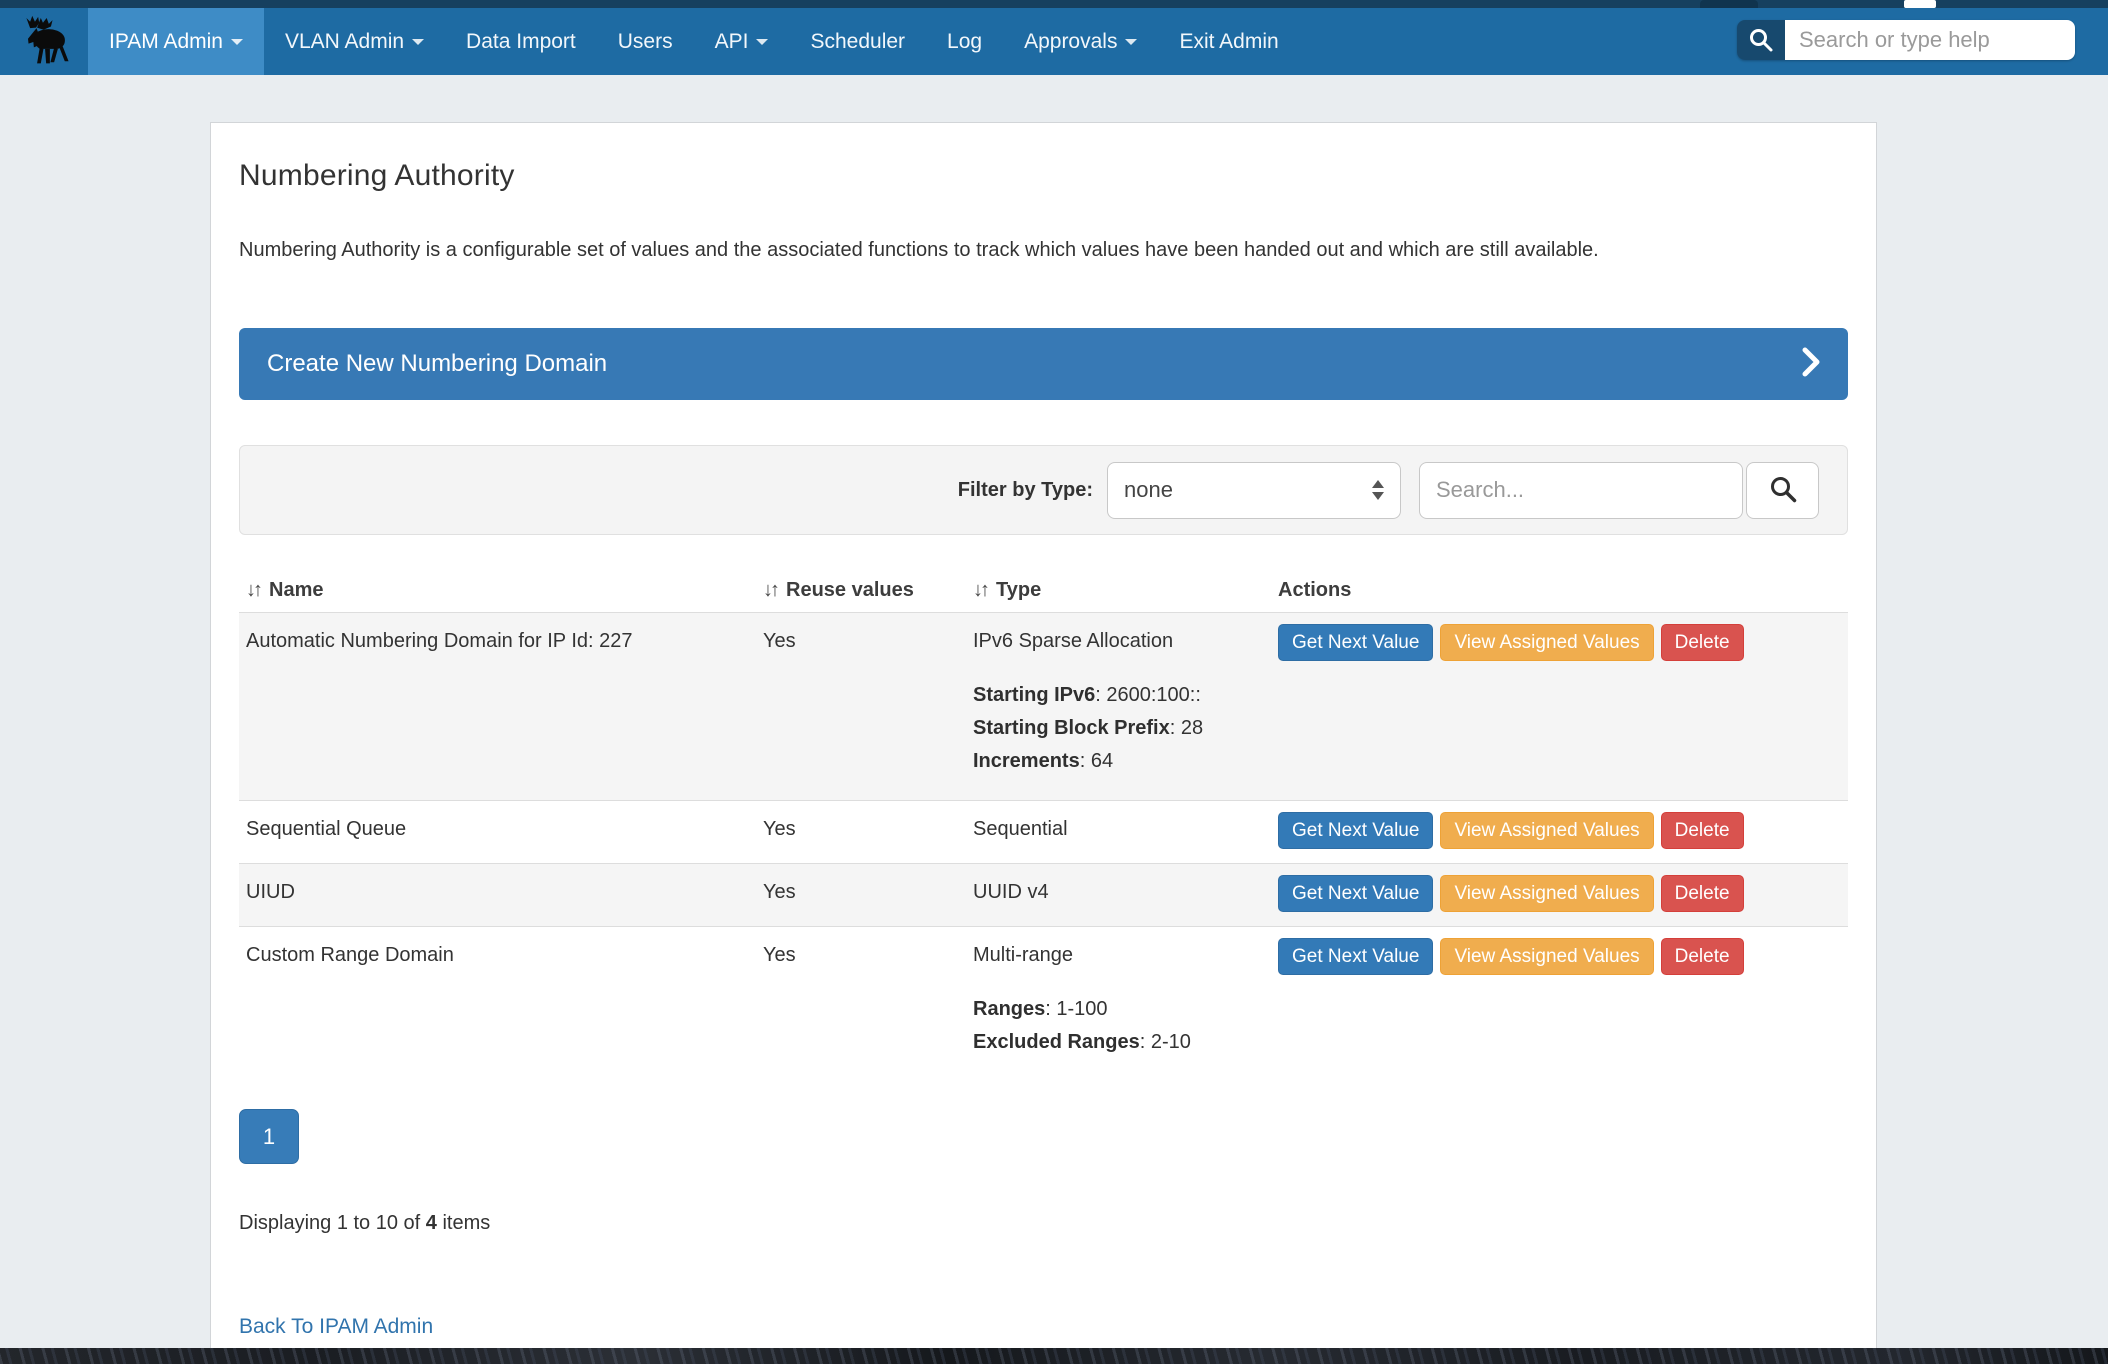  I want to click on nav-item-exit-admin: Exit Admin, so click(1228, 41).